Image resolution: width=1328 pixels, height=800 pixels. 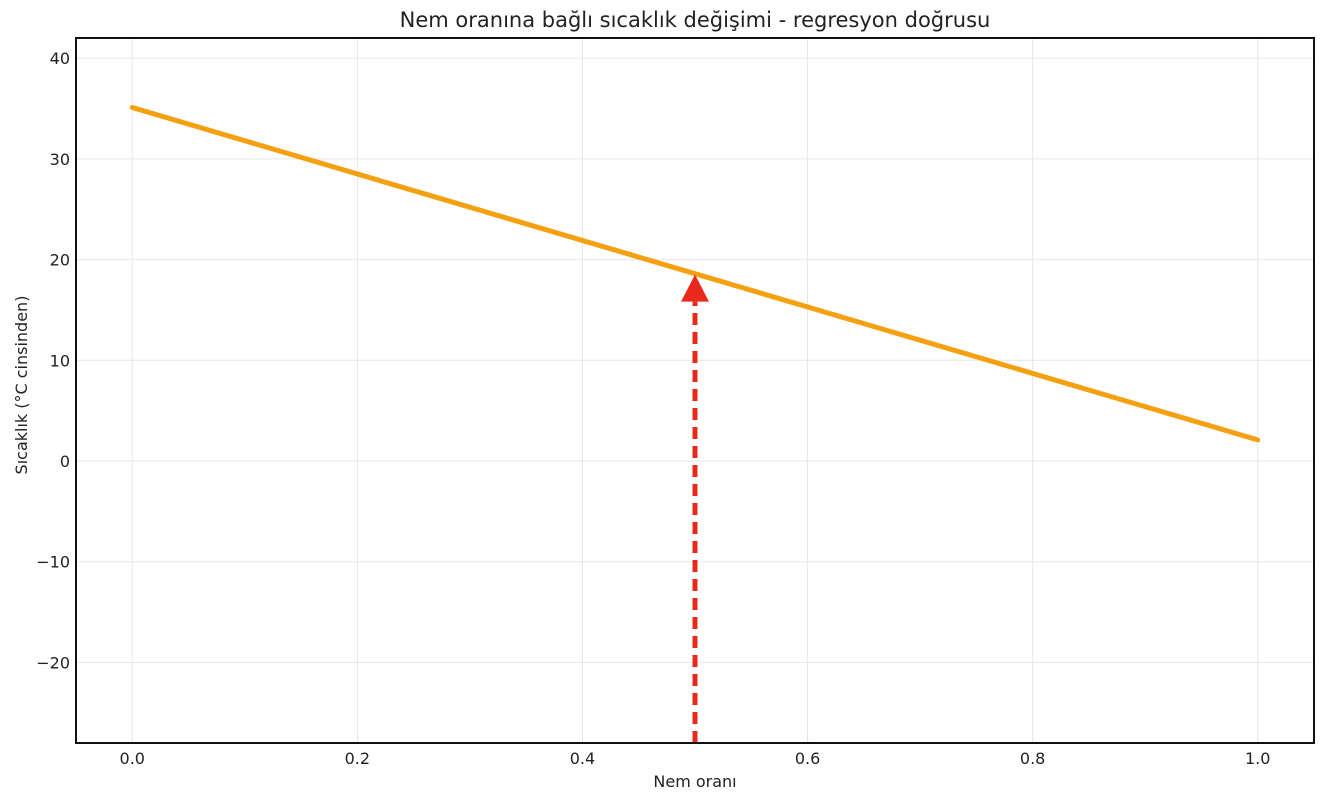 I want to click on y-axis-ticks: −20 −10 0 10 20 30 40, so click(x=53, y=360).